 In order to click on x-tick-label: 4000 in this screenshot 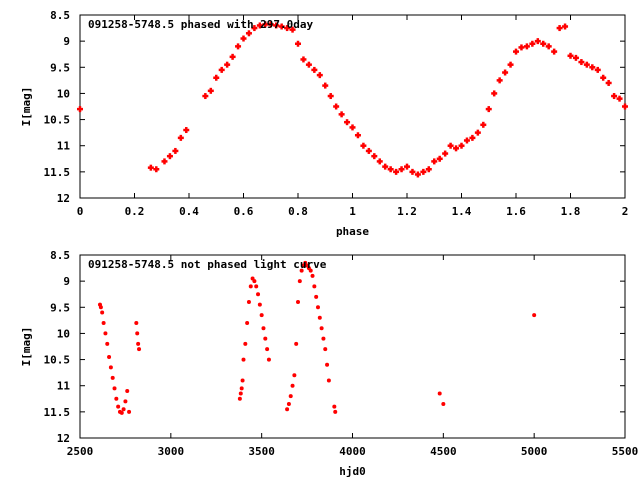, I will do `click(352, 451)`.